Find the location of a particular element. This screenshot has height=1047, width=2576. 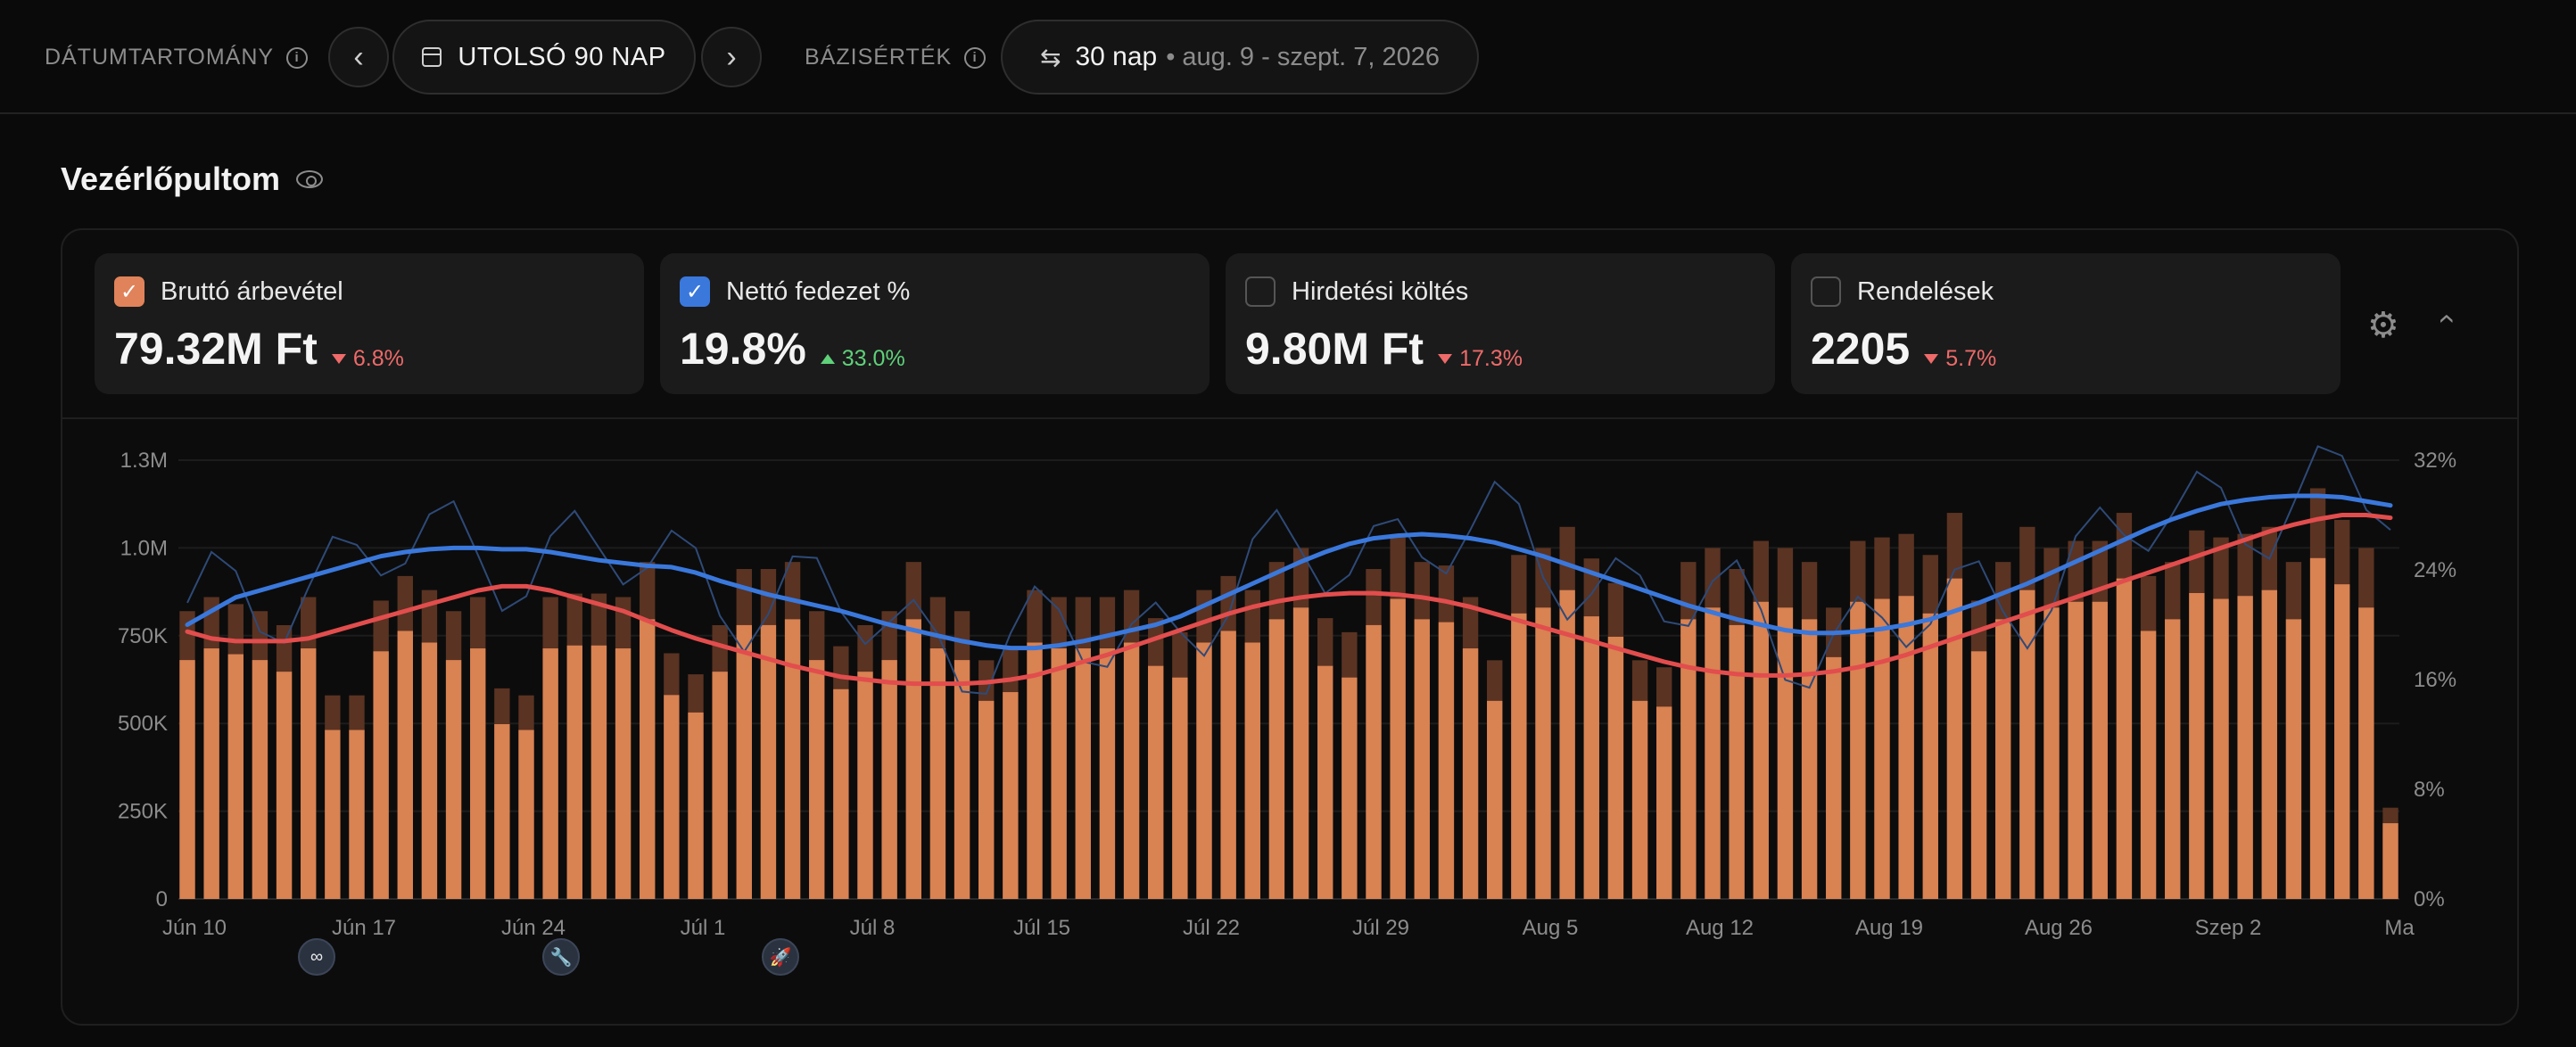

y-tick-label-left: 750K is located at coordinates (143, 636).